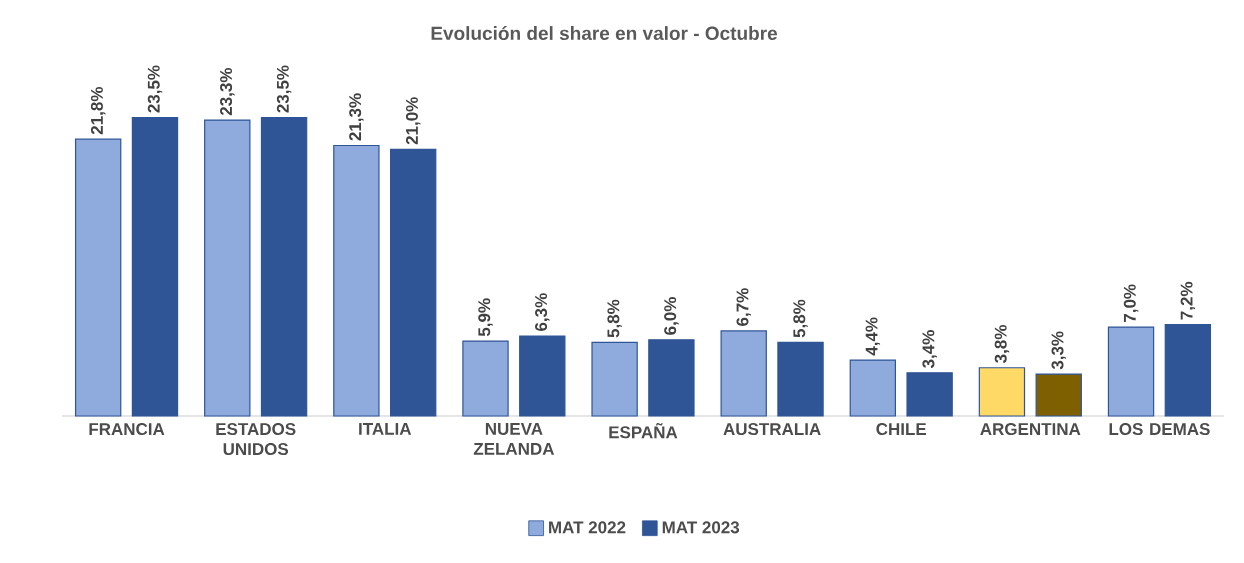 This screenshot has width=1244, height=563. What do you see at coordinates (542, 312) in the screenshot?
I see `data-label: 6,3%` at bounding box center [542, 312].